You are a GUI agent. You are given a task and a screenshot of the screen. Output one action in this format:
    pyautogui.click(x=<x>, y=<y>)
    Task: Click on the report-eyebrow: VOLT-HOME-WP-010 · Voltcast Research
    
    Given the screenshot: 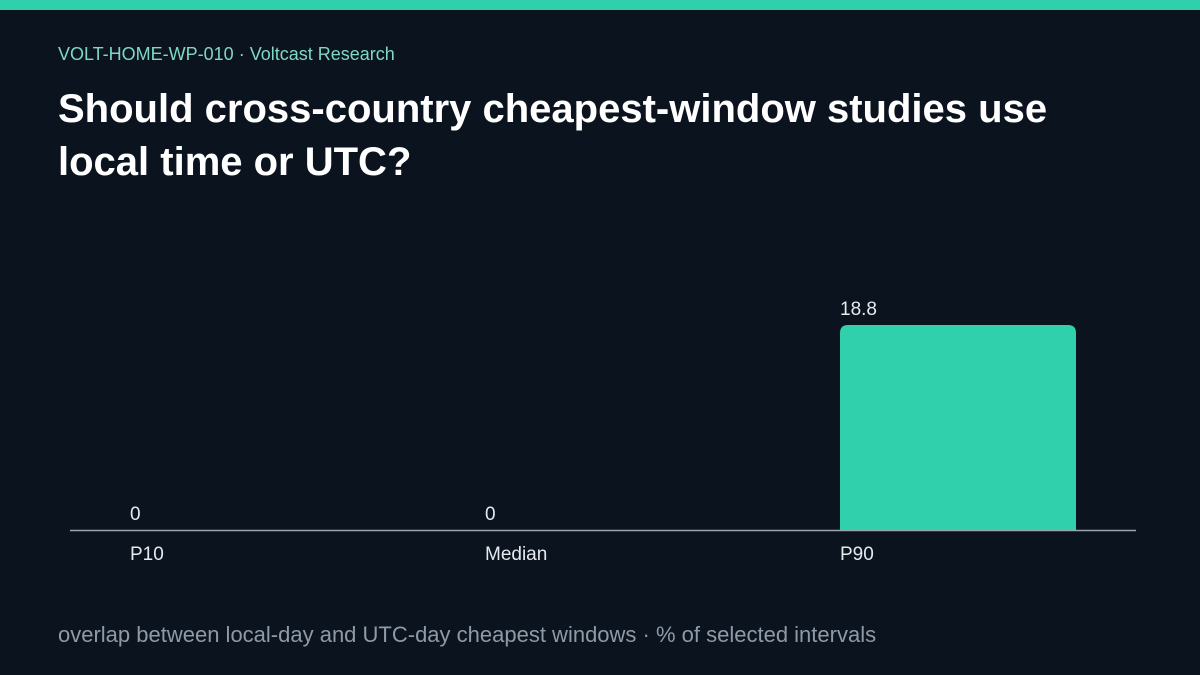 What is the action you would take?
    pyautogui.click(x=226, y=54)
    